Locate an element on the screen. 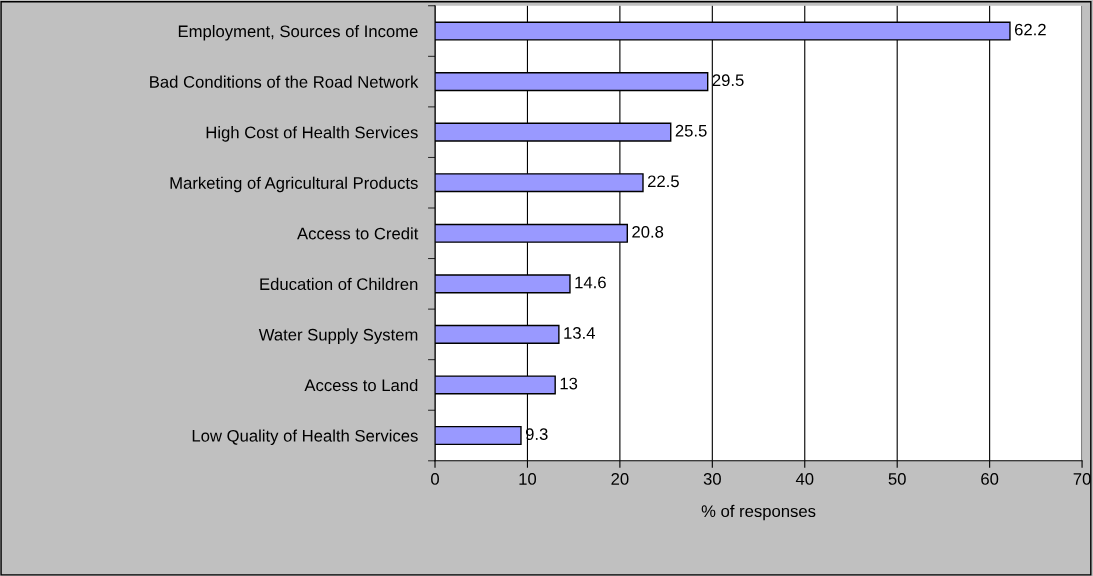  y-tick-label: Water Supply System is located at coordinates (338, 336).